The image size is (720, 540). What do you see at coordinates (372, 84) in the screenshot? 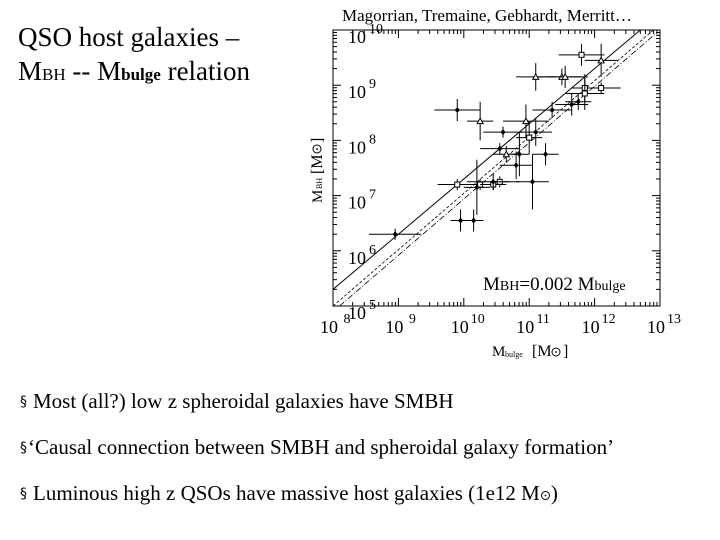
I see `y-tick-label-exponent: 9` at bounding box center [372, 84].